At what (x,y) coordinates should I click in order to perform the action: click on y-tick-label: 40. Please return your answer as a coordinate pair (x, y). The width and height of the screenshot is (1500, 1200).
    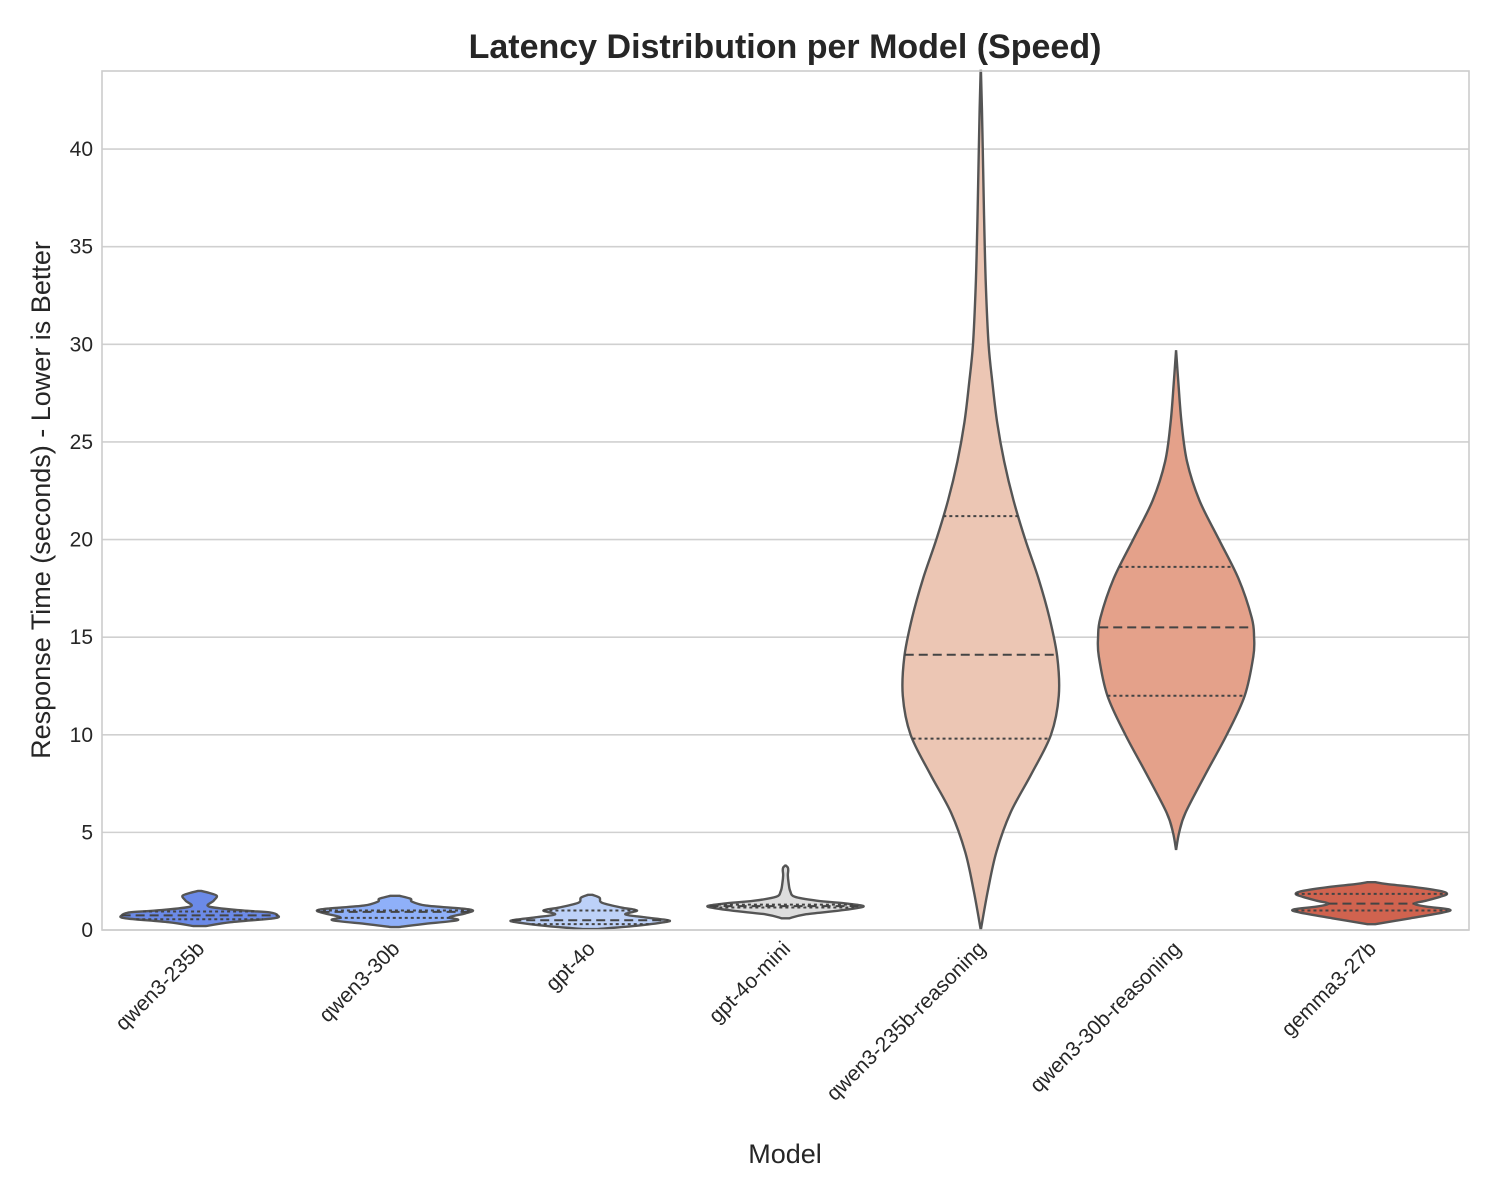
    Looking at the image, I should click on (81, 149).